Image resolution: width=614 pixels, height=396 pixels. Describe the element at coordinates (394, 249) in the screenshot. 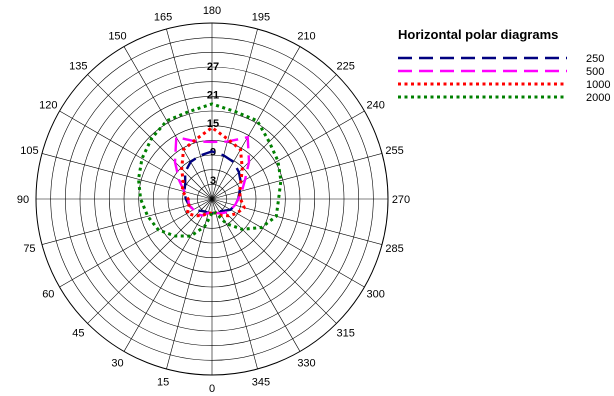

I see `angle-label: 285` at that location.